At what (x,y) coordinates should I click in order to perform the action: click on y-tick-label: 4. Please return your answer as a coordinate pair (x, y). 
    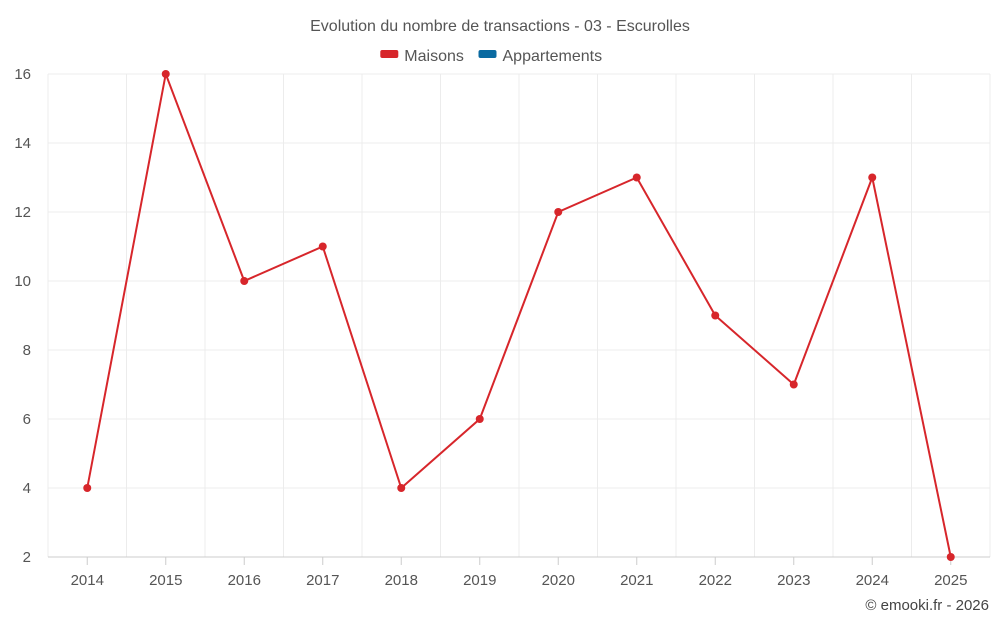
    Looking at the image, I should click on (27, 488).